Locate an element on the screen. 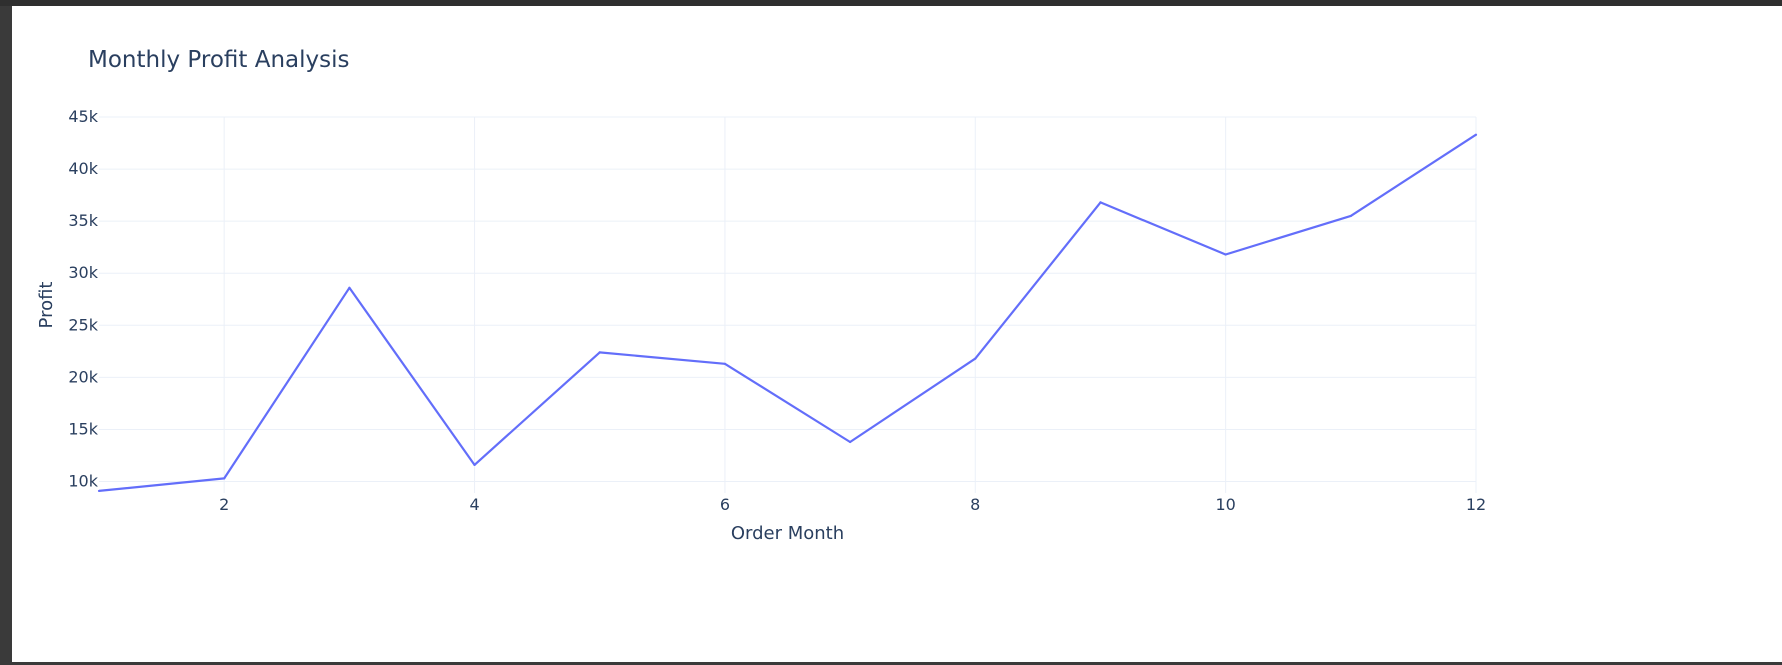 This screenshot has width=1782, height=665. x-axis-title: Order Month is located at coordinates (787, 533).